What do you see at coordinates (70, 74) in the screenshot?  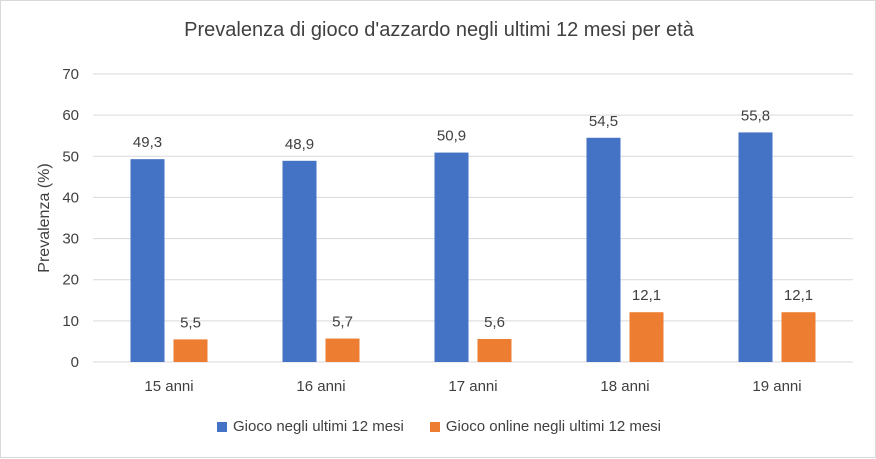 I see `y-tick-label: 70` at bounding box center [70, 74].